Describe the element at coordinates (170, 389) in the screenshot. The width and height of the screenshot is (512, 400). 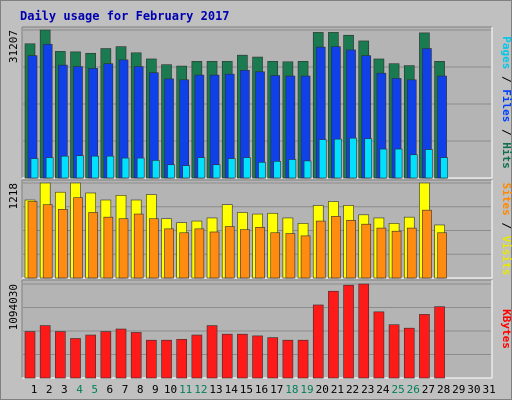
I see `day-label: 10` at that location.